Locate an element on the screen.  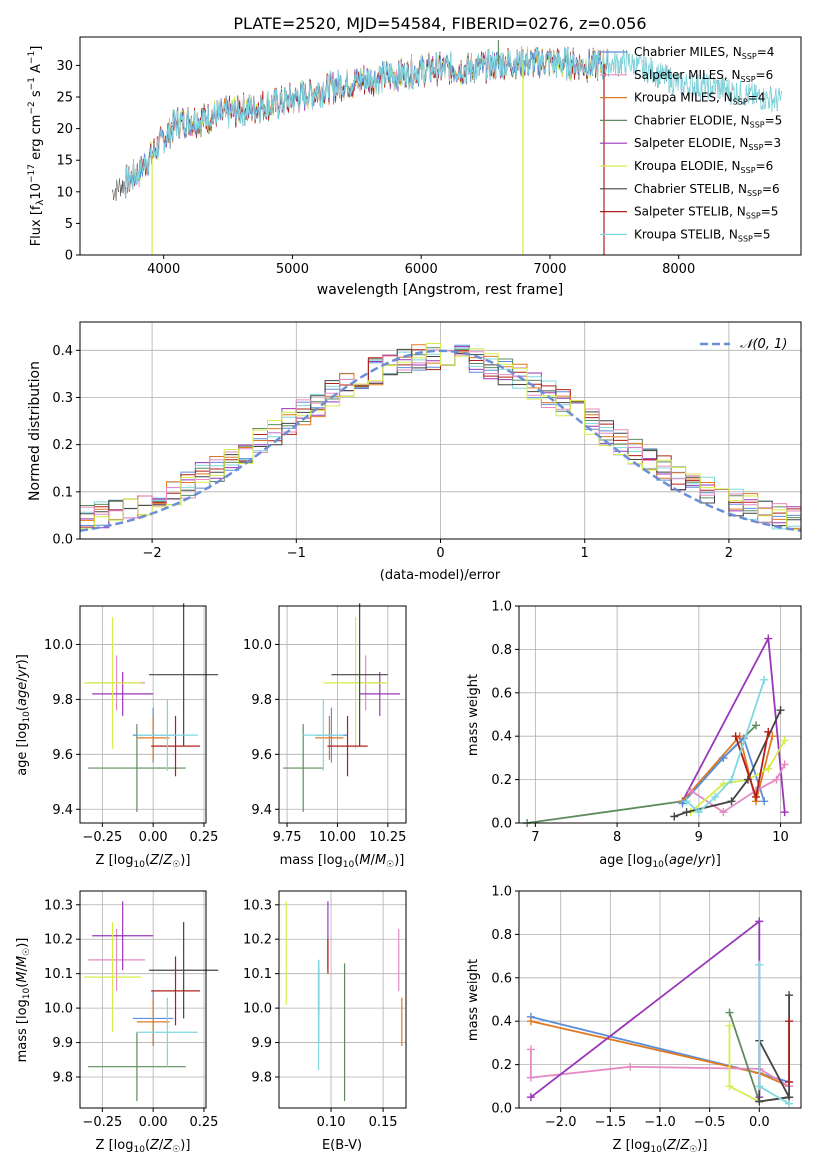
mass-vs-z-marks is located at coordinates (151, 1001).